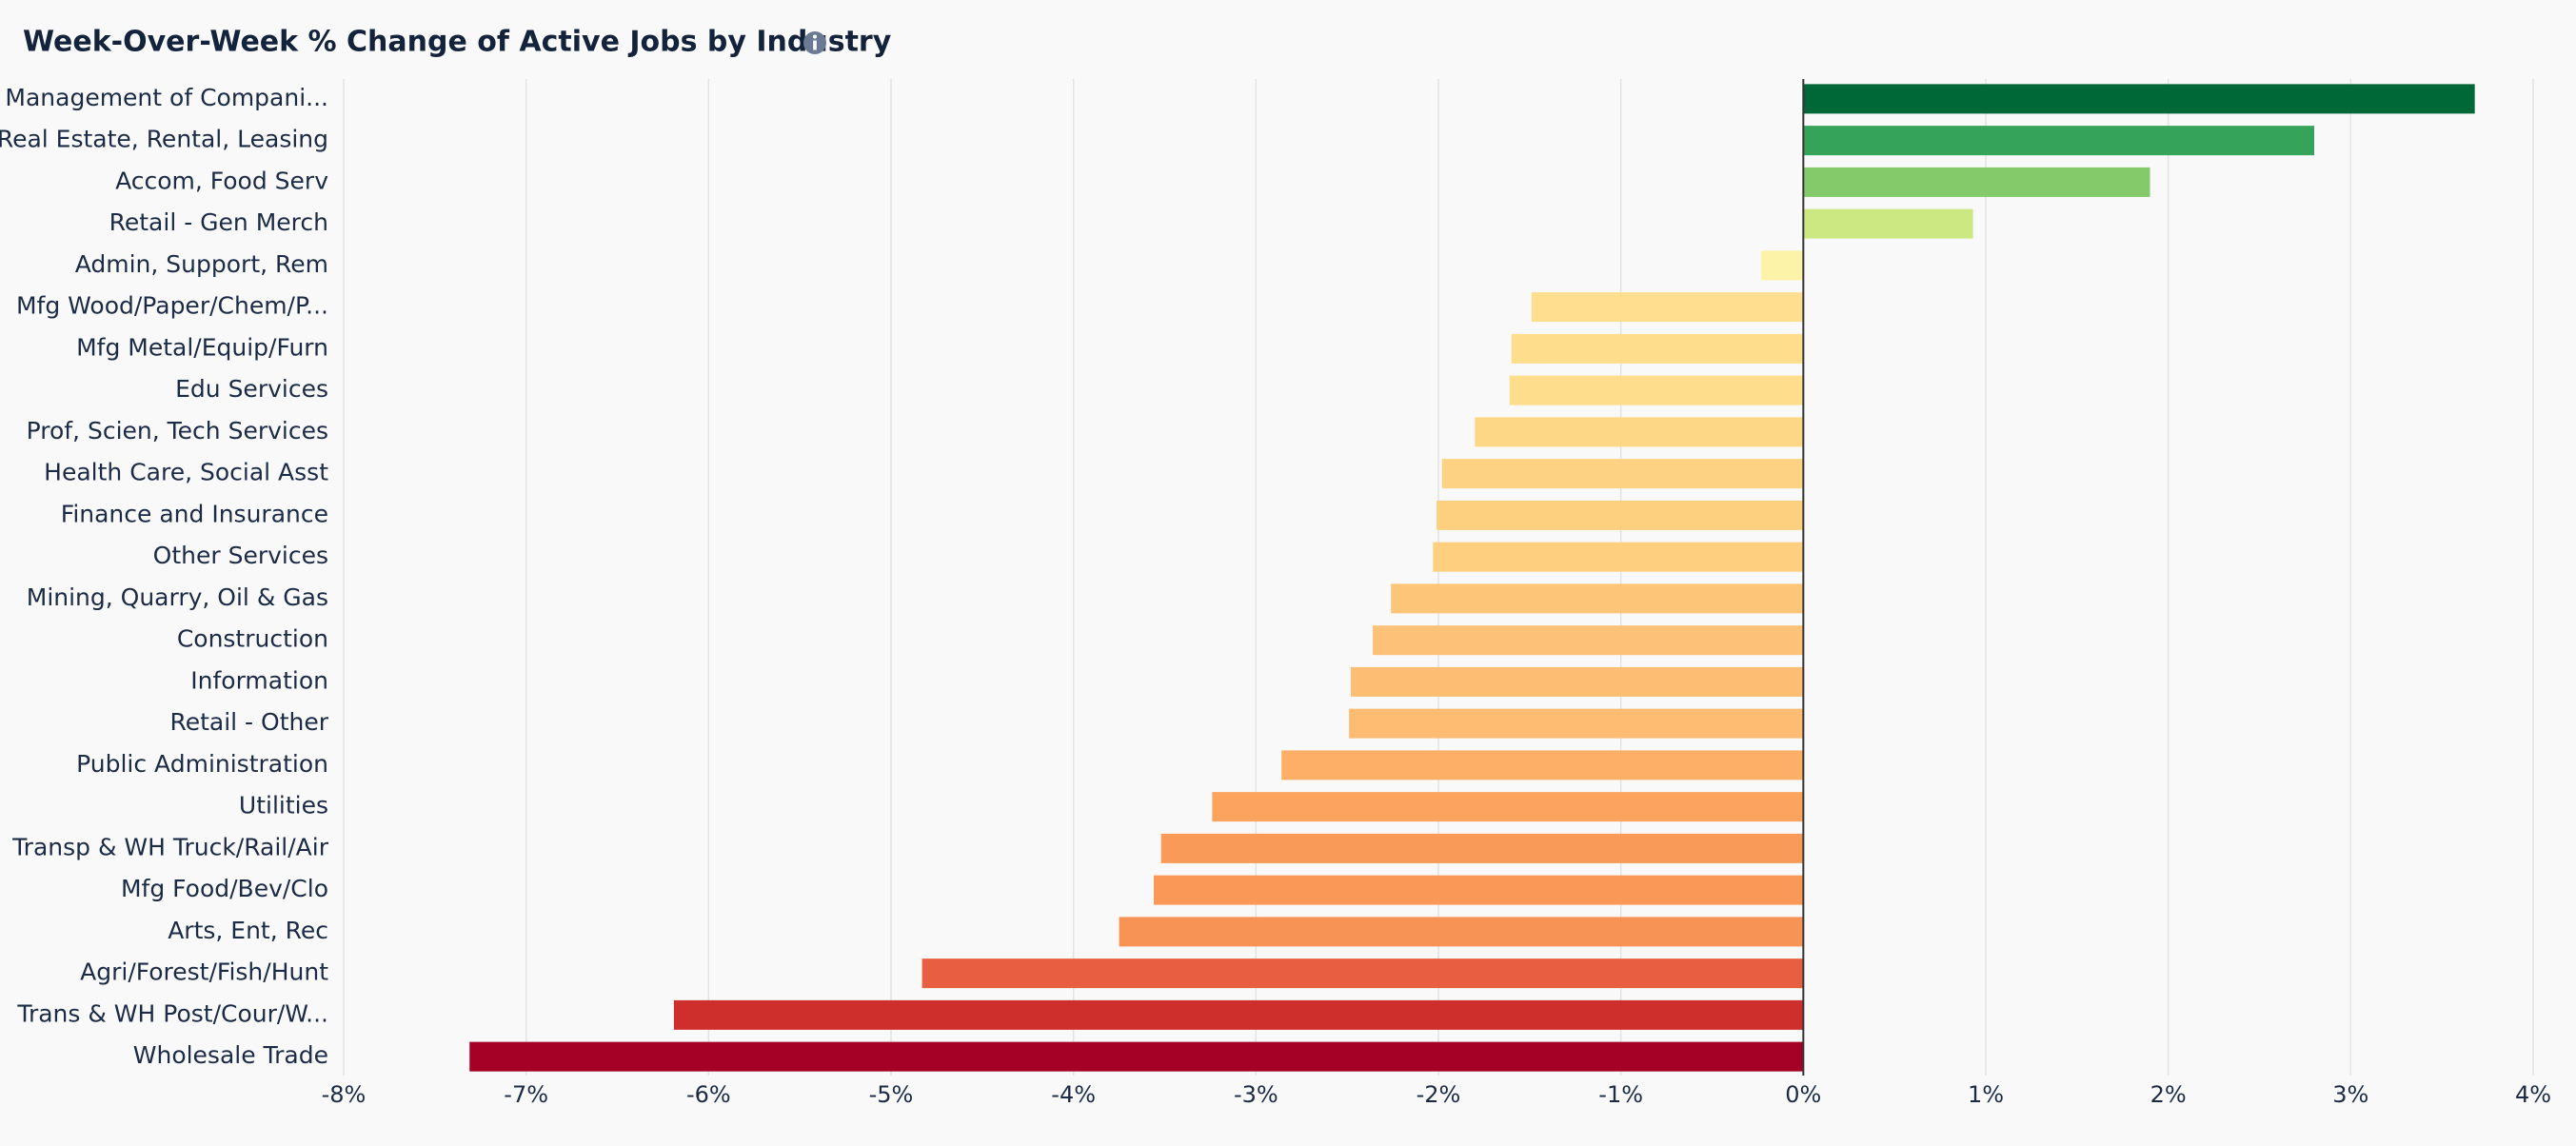  I want to click on y-category-label: Mining, Quarry, Oil & Gas, so click(177, 597).